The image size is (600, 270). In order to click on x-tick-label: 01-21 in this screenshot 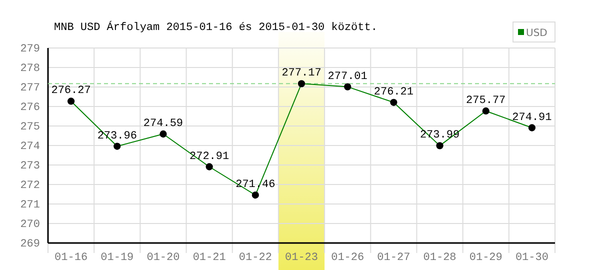, I will do `click(209, 258)`.